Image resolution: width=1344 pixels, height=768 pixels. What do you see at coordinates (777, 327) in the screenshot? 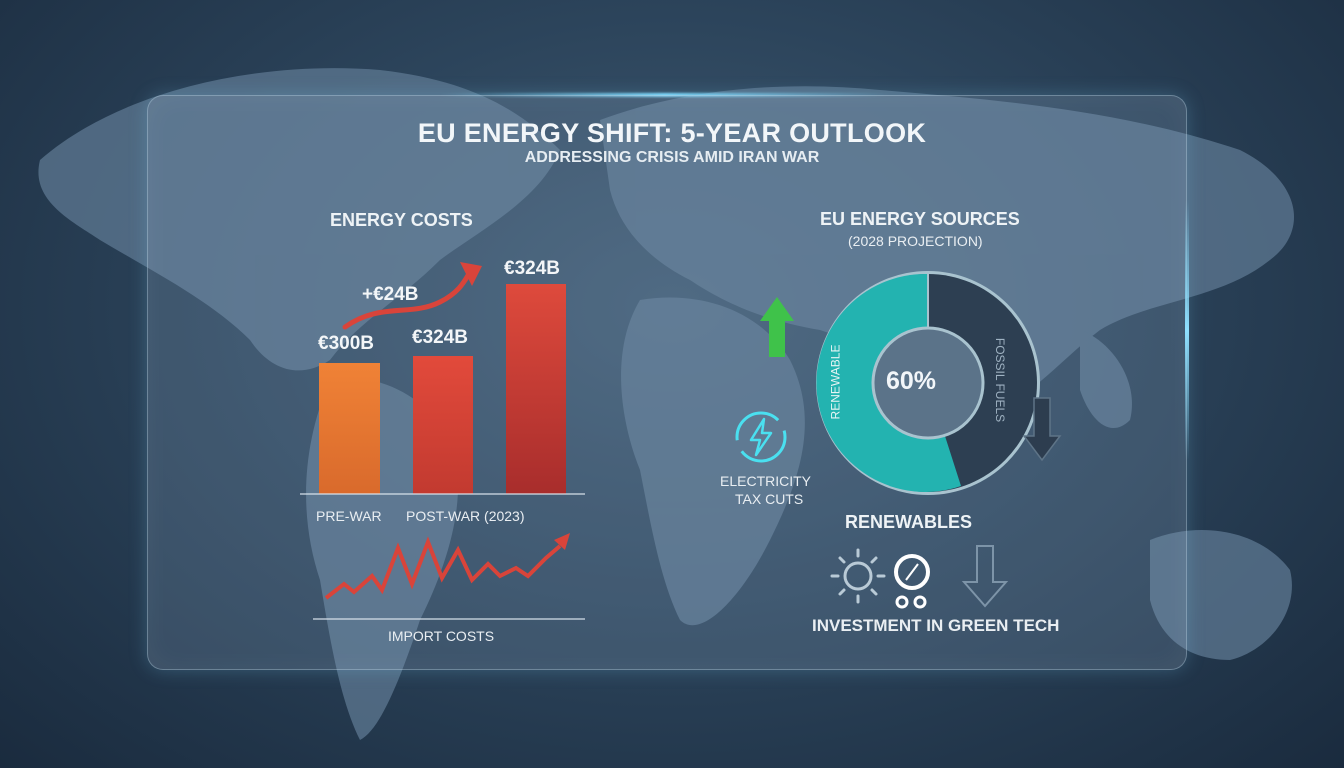
I see `growth-up-arrow-icon` at bounding box center [777, 327].